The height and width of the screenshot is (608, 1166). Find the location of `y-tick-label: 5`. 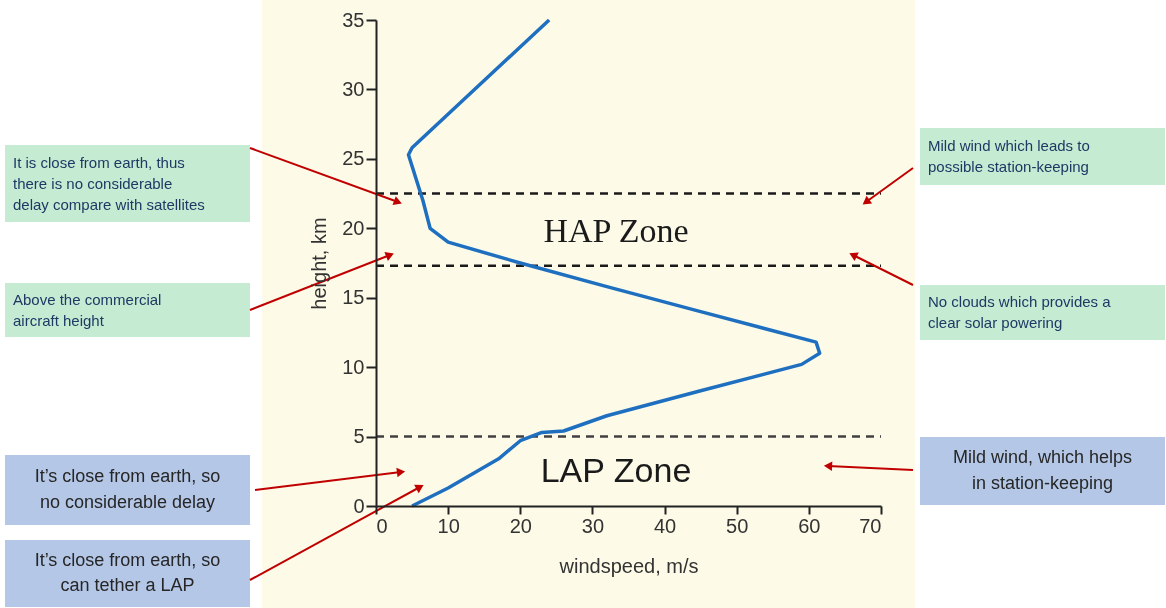

y-tick-label: 5 is located at coordinates (359, 436).